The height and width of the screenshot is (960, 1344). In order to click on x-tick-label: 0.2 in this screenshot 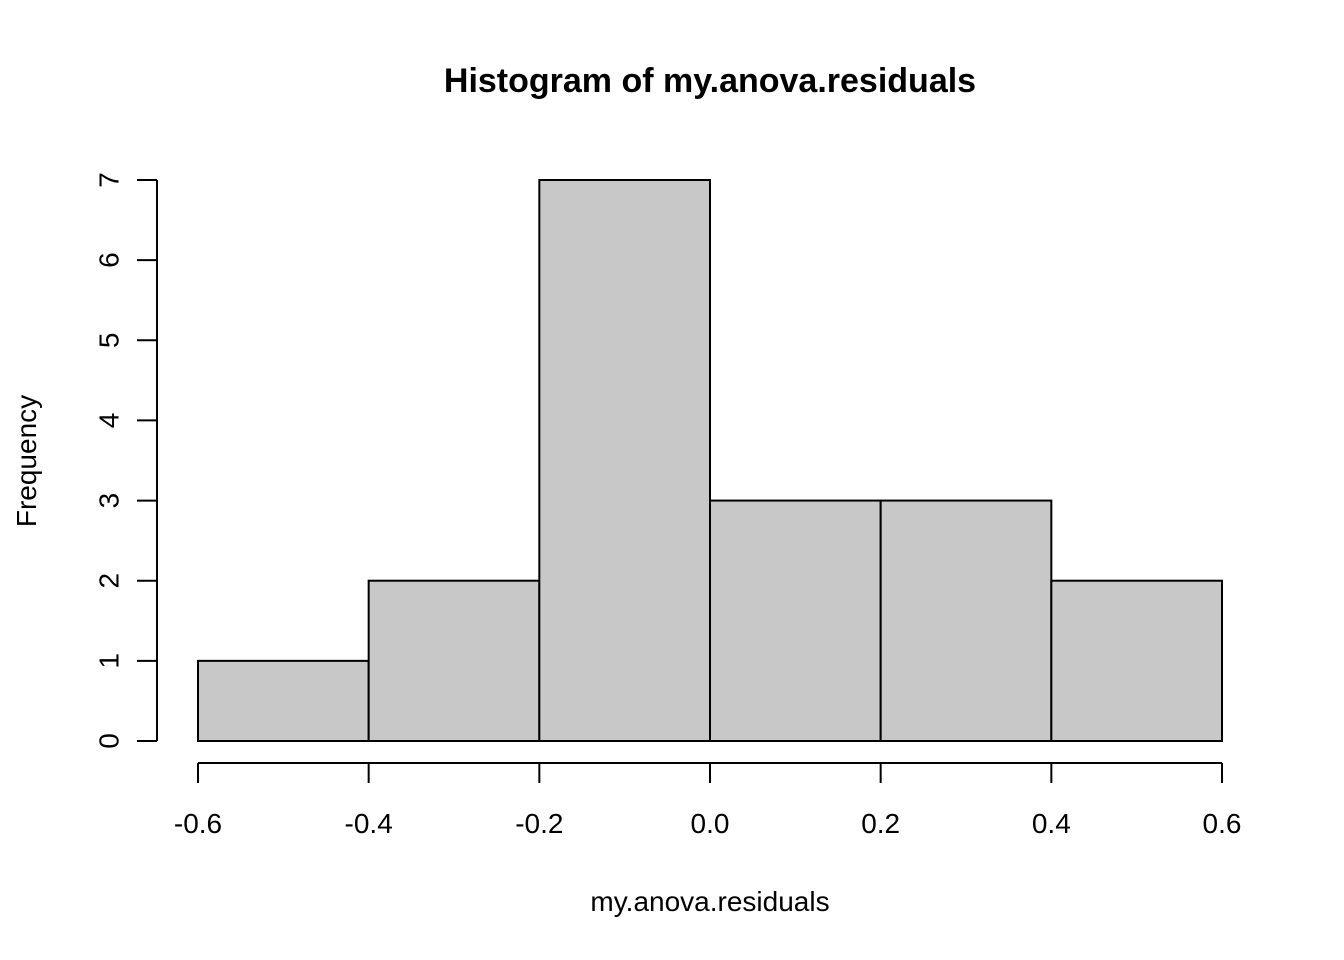, I will do `click(880, 823)`.